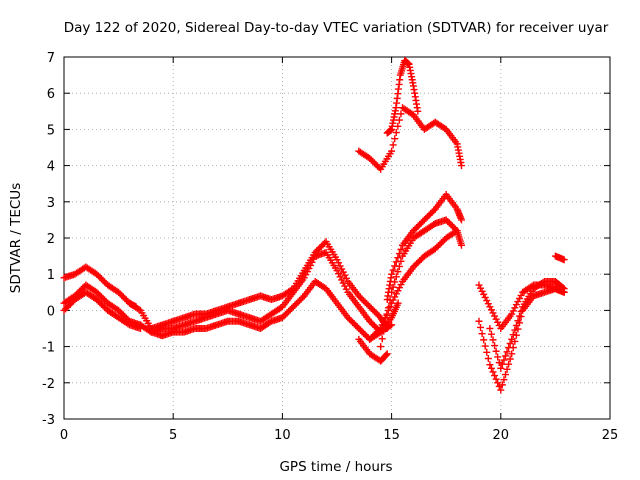  What do you see at coordinates (48, 348) in the screenshot?
I see `y-tick-label: -1` at bounding box center [48, 348].